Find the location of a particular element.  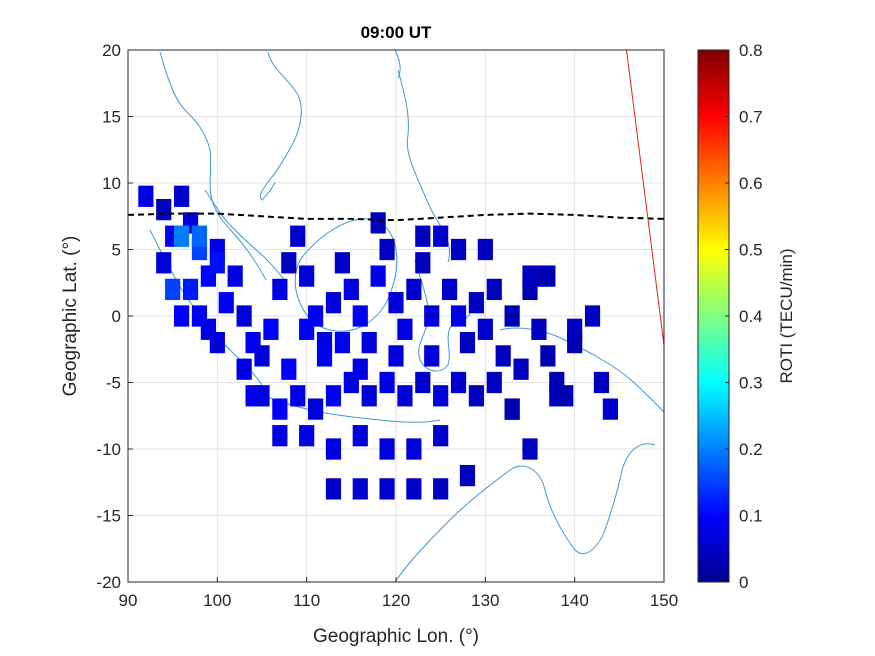

y-tick-label: -5 is located at coordinates (113, 383).